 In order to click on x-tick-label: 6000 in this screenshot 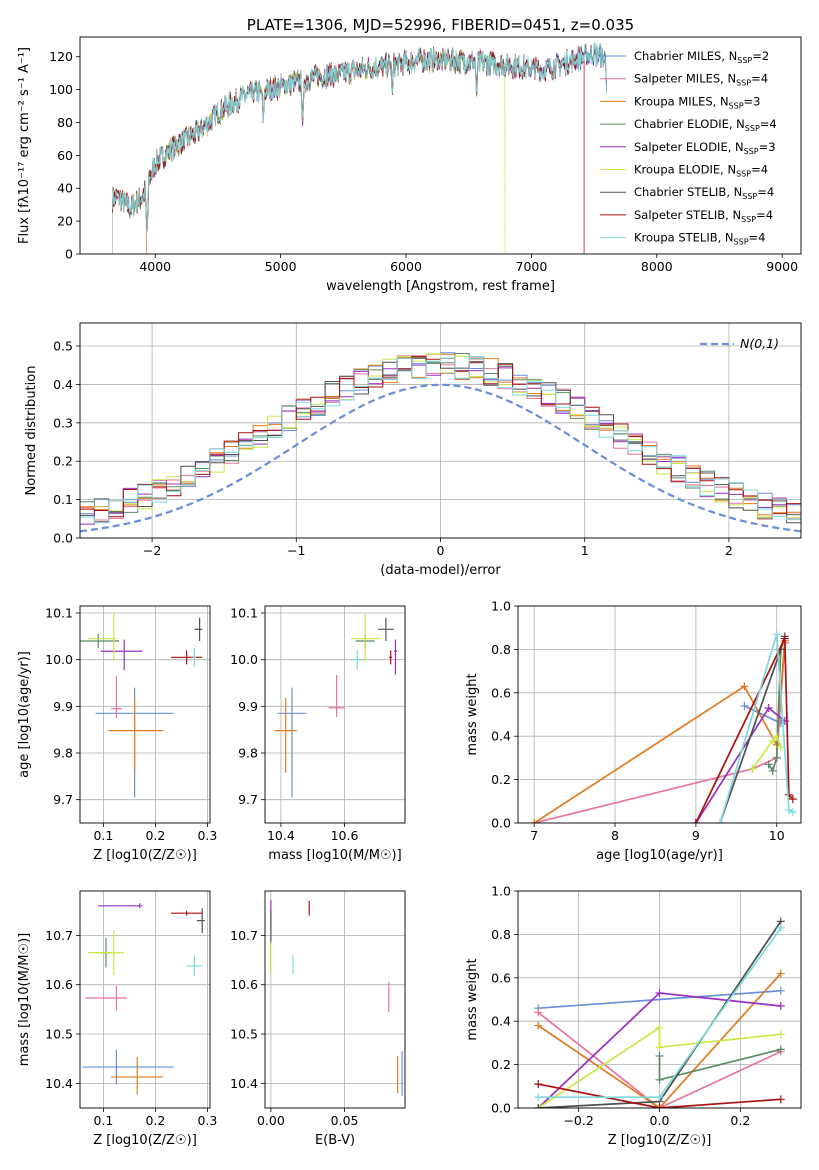, I will do `click(406, 266)`.